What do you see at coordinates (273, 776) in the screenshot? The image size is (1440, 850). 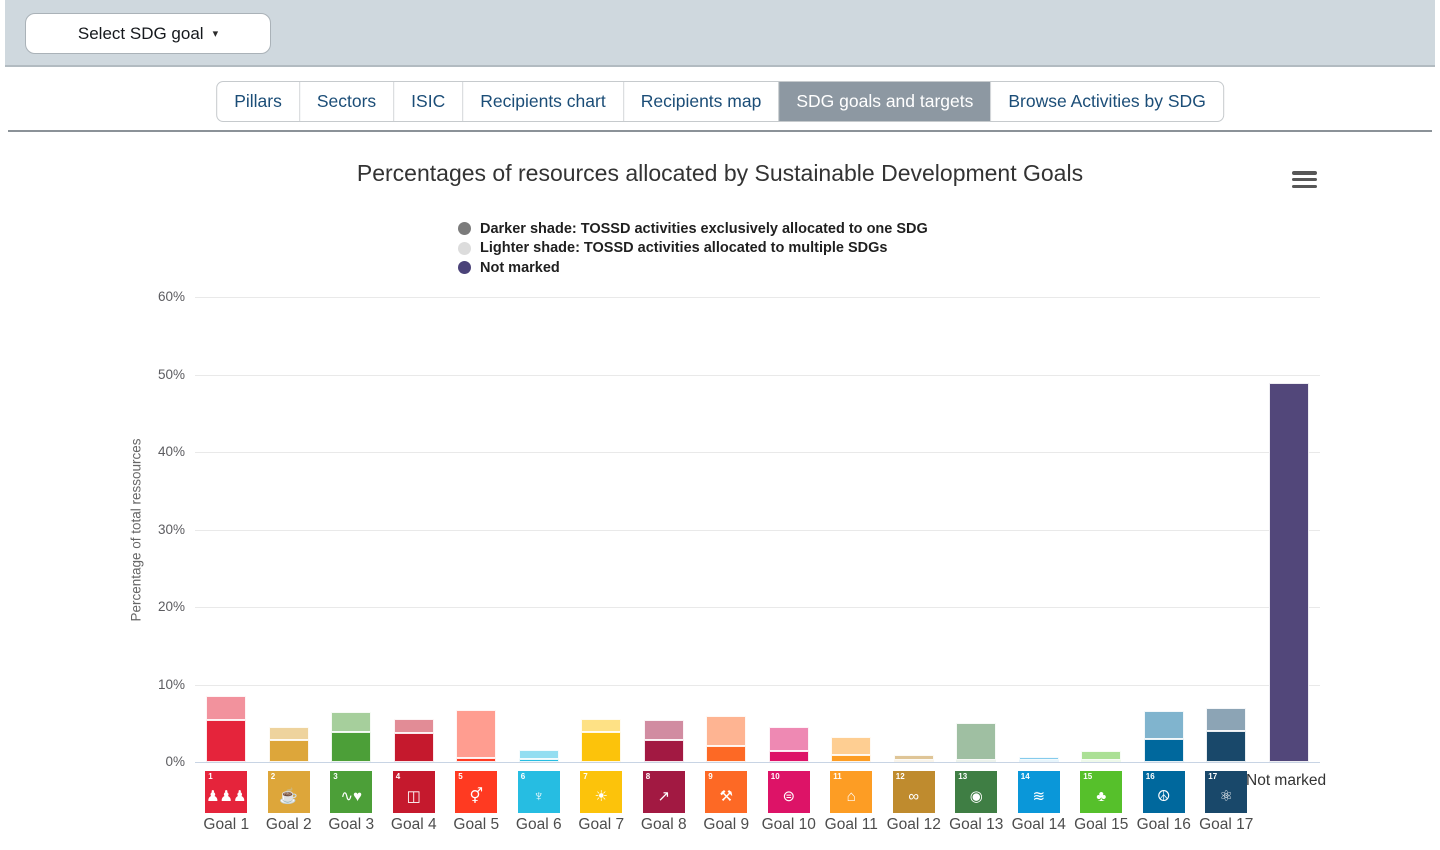 I see `sdg-goal-number: 2` at bounding box center [273, 776].